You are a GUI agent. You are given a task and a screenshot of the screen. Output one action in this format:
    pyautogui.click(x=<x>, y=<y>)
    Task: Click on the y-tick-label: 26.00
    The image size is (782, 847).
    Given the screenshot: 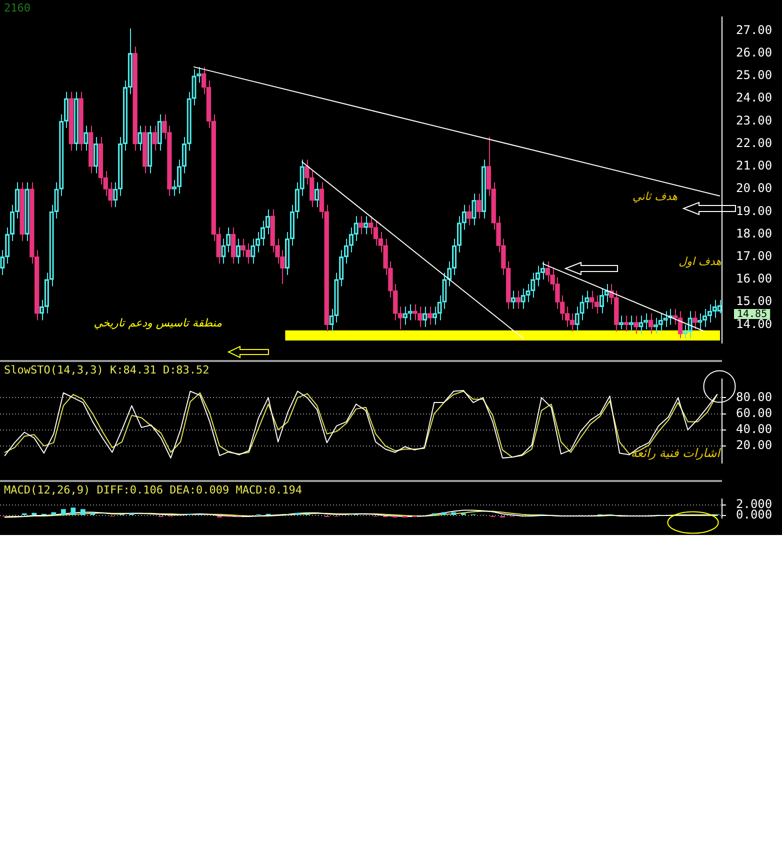 What is the action you would take?
    pyautogui.click(x=754, y=53)
    